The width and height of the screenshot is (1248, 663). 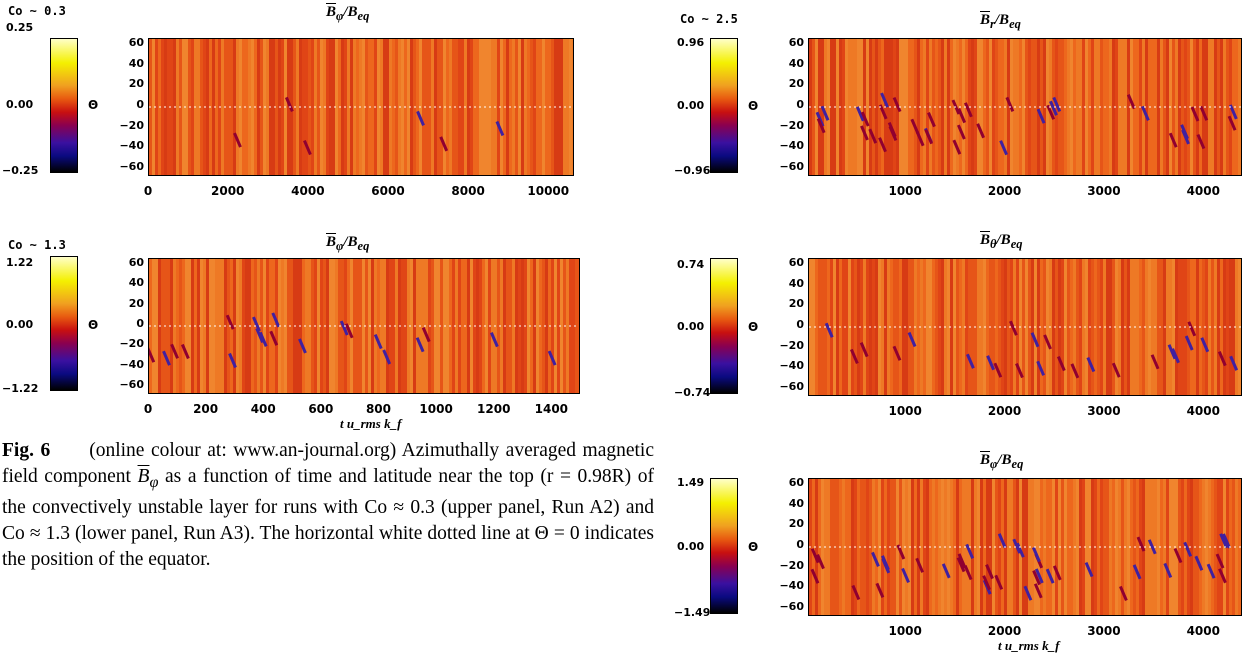 What do you see at coordinates (691, 482) in the screenshot?
I see `colorbar-max: 1.49` at bounding box center [691, 482].